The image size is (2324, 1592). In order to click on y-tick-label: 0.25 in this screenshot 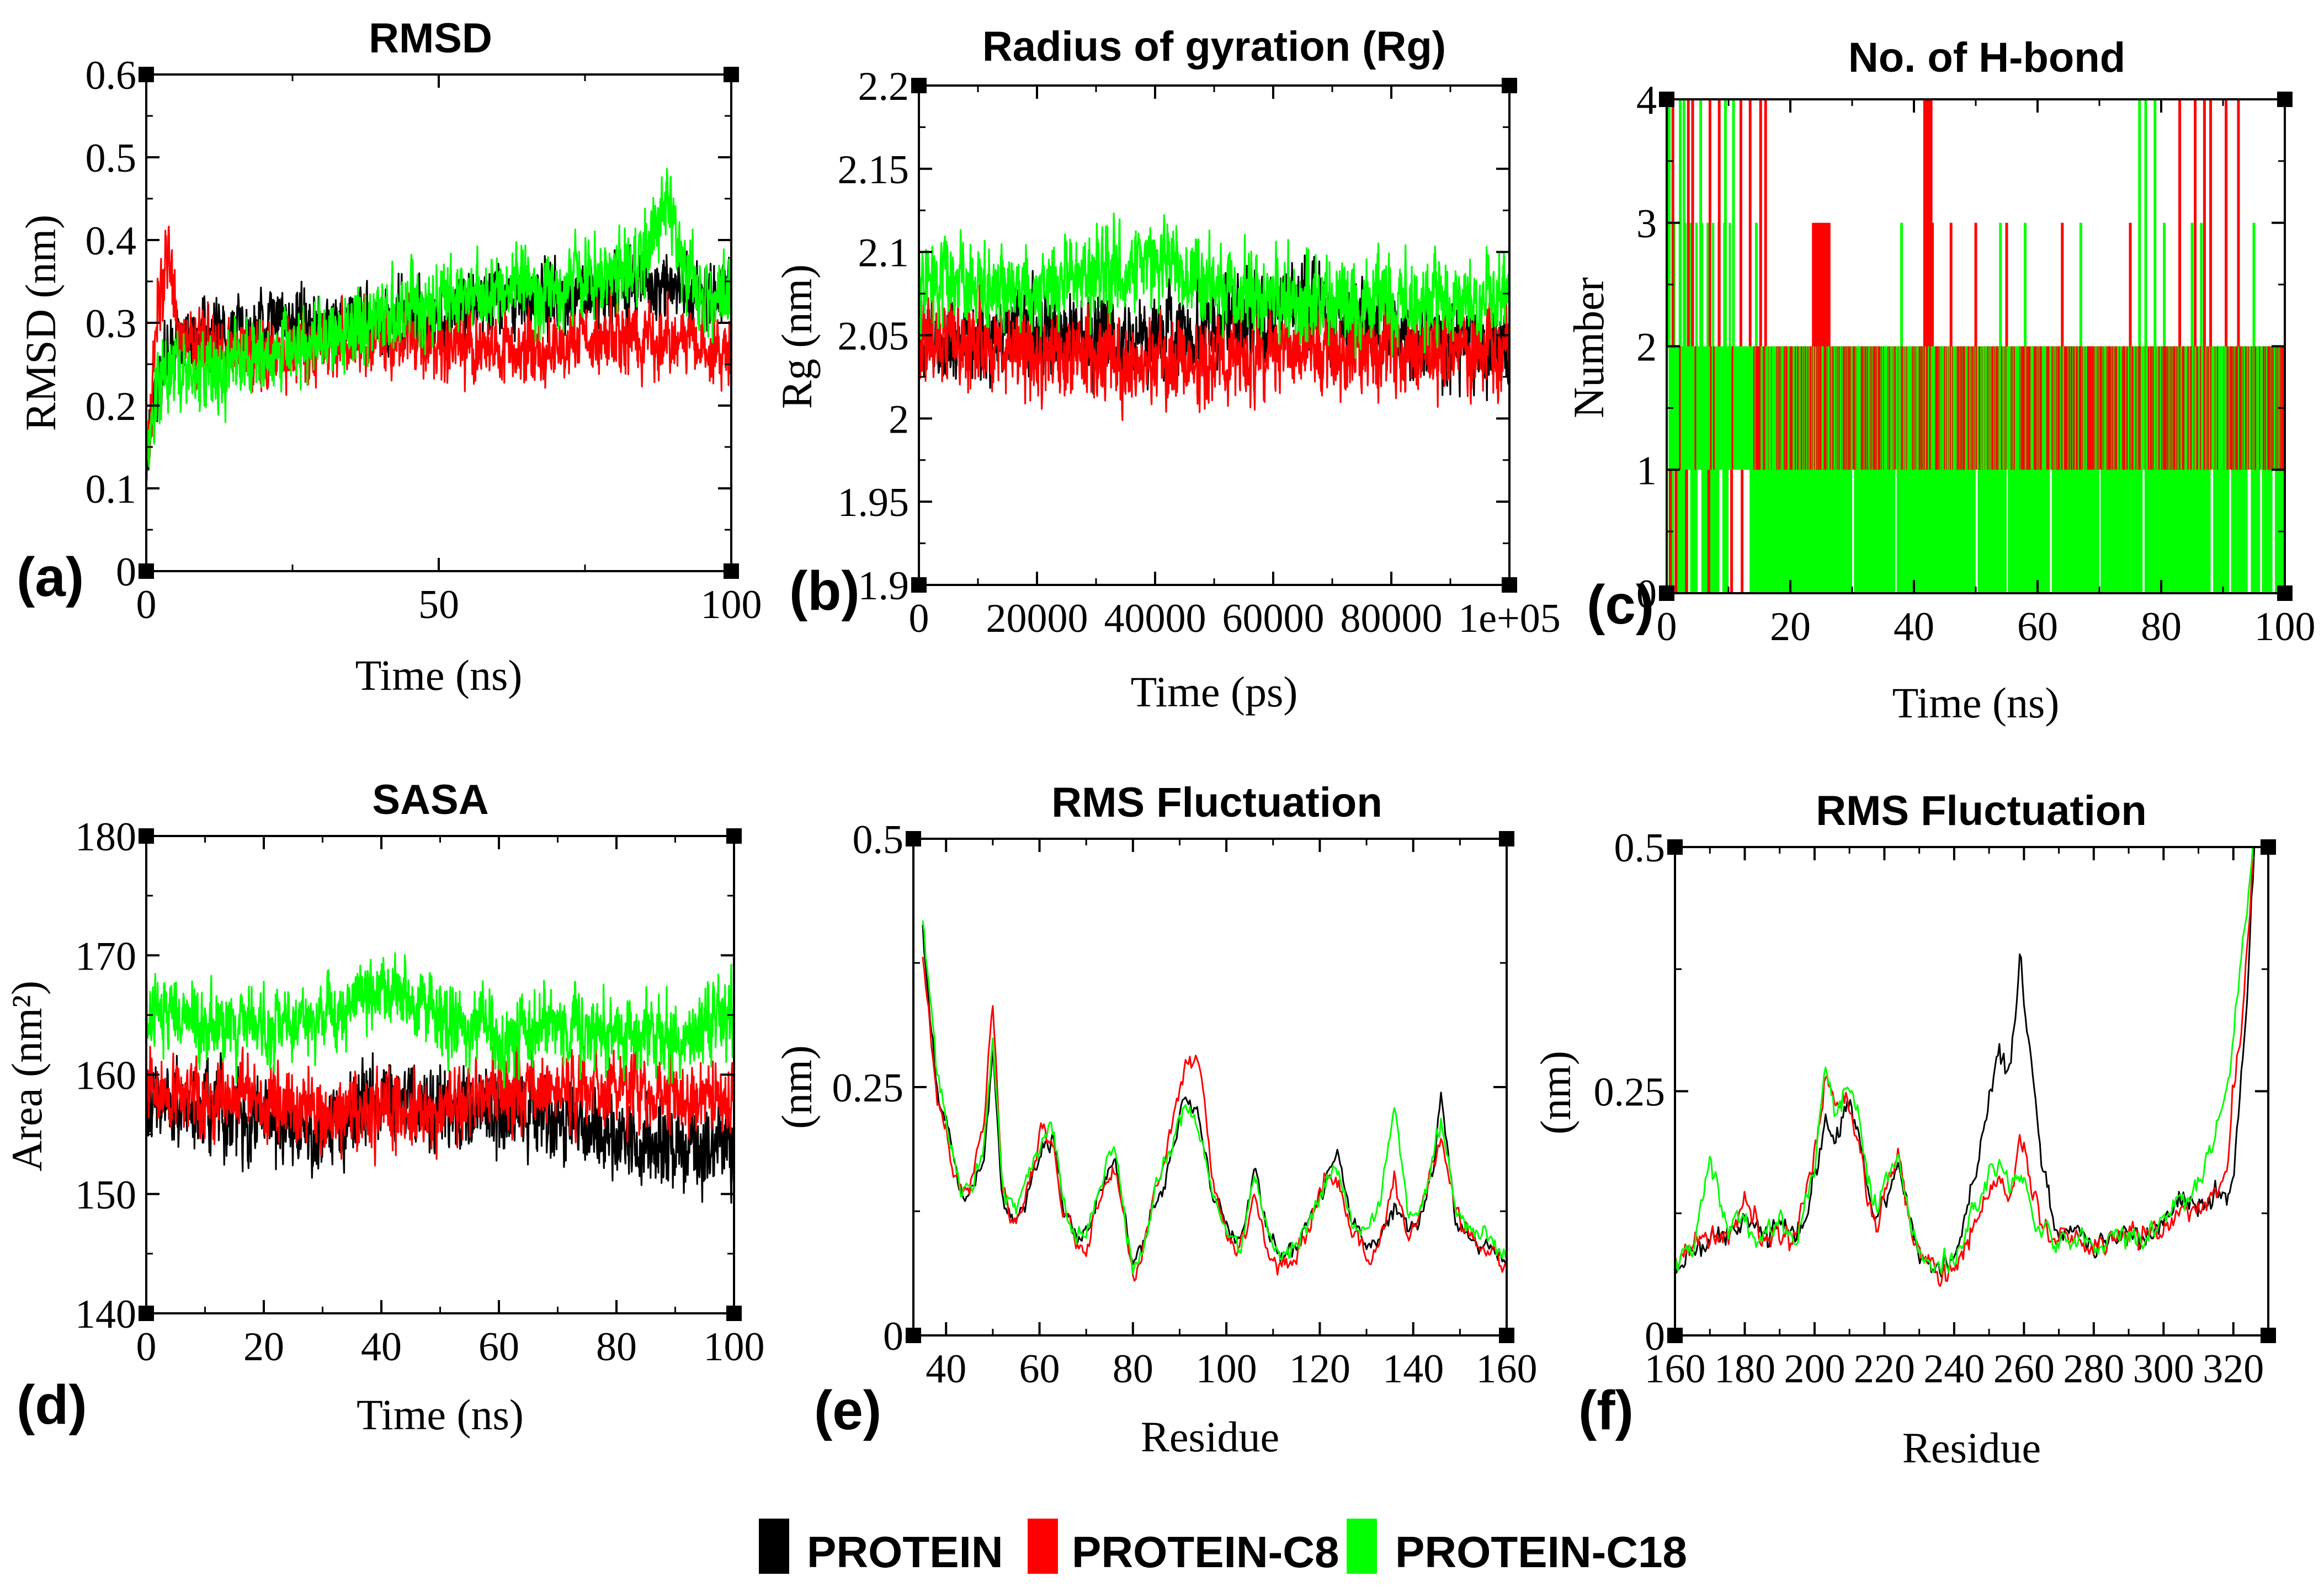, I will do `click(868, 1088)`.